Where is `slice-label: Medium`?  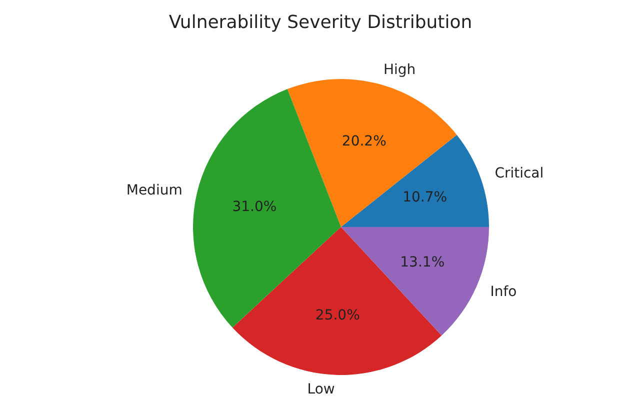 slice-label: Medium is located at coordinates (154, 190).